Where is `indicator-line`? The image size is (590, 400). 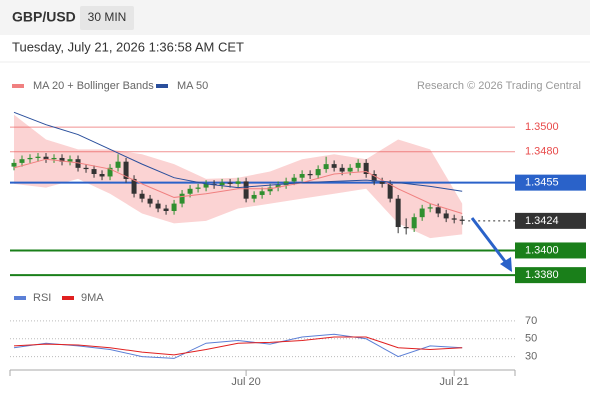
indicator-line is located at coordinates (238, 346).